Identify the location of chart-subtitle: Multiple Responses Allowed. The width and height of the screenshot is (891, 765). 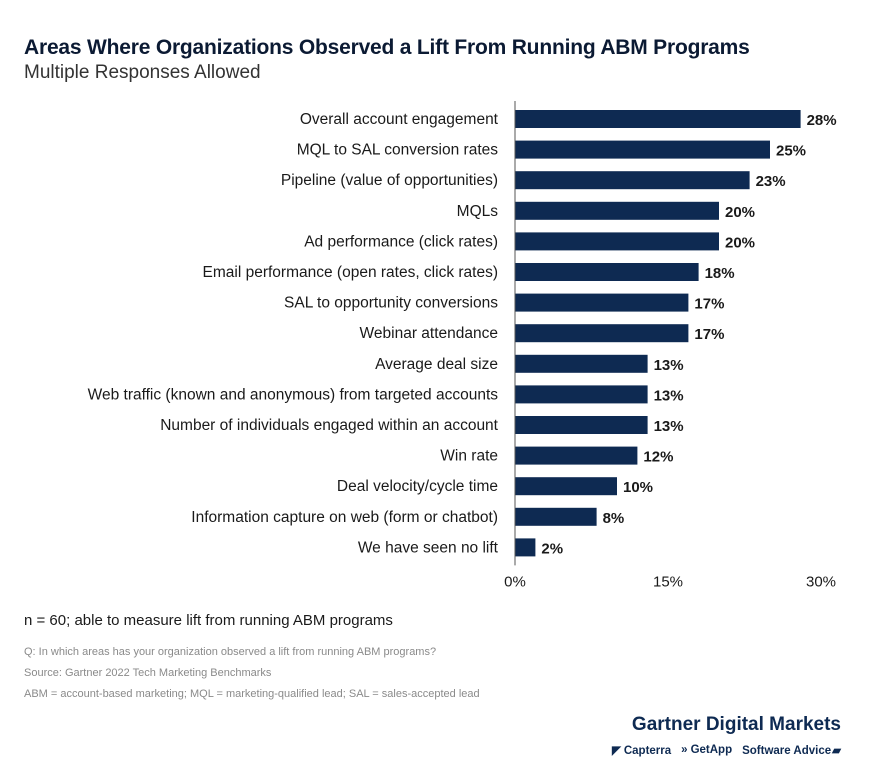
(142, 72).